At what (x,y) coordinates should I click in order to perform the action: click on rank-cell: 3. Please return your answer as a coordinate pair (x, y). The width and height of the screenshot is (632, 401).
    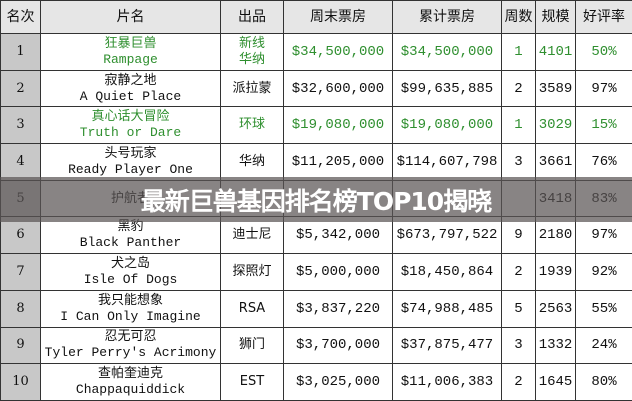
    Looking at the image, I should click on (21, 125).